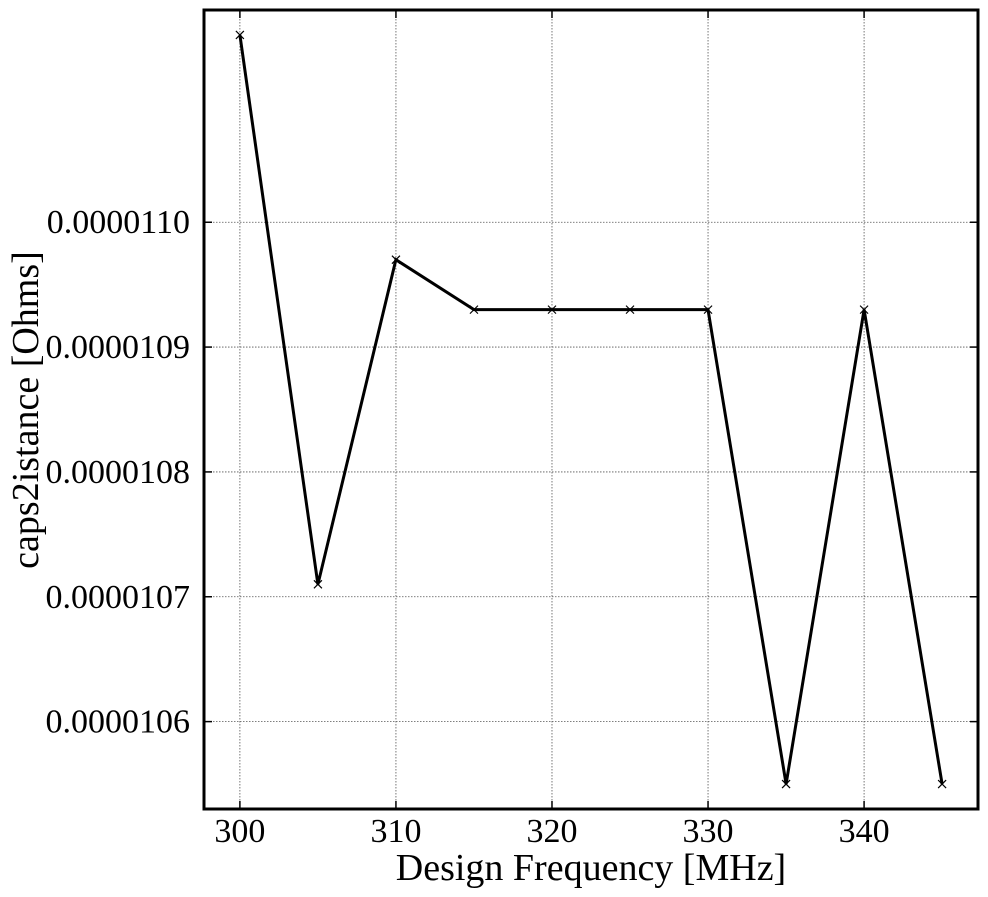  I want to click on y-tick-label: 0.0000106, so click(118, 722).